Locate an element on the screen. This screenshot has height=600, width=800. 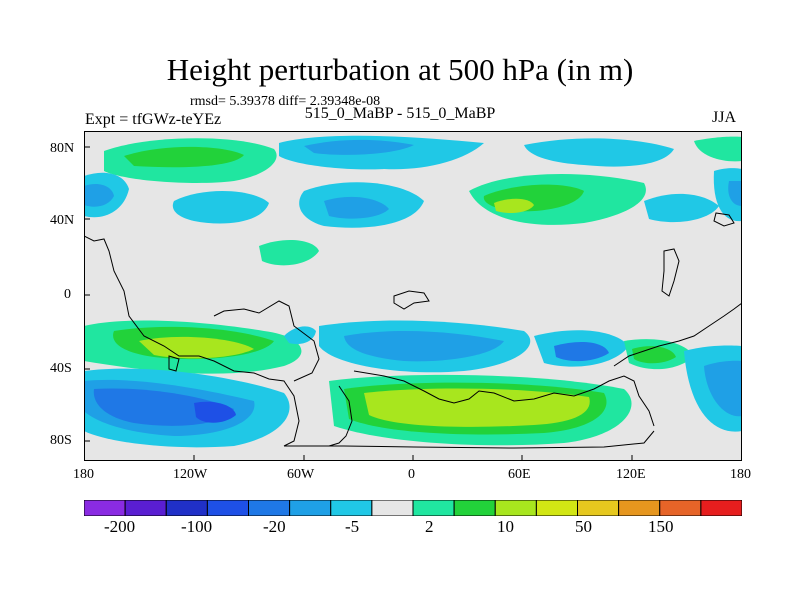
season-label: JJA is located at coordinates (724, 117).